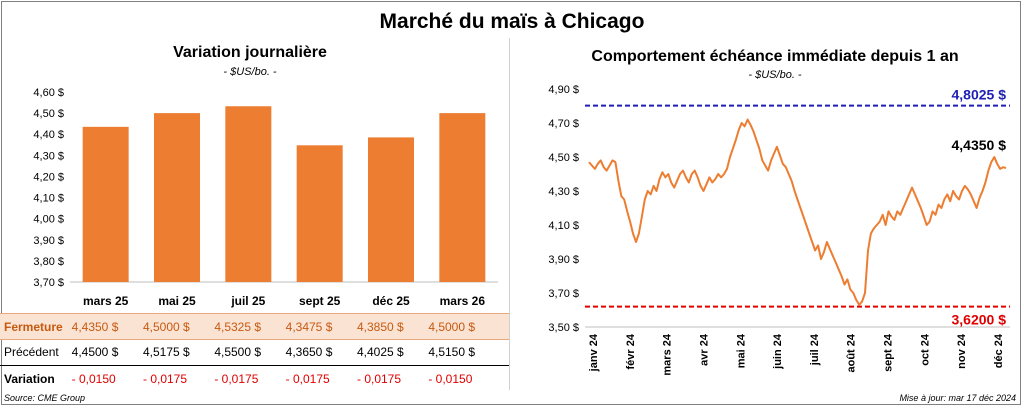 The image size is (1024, 408). I want to click on cell-precedent: 4,3650 $, so click(309, 352).